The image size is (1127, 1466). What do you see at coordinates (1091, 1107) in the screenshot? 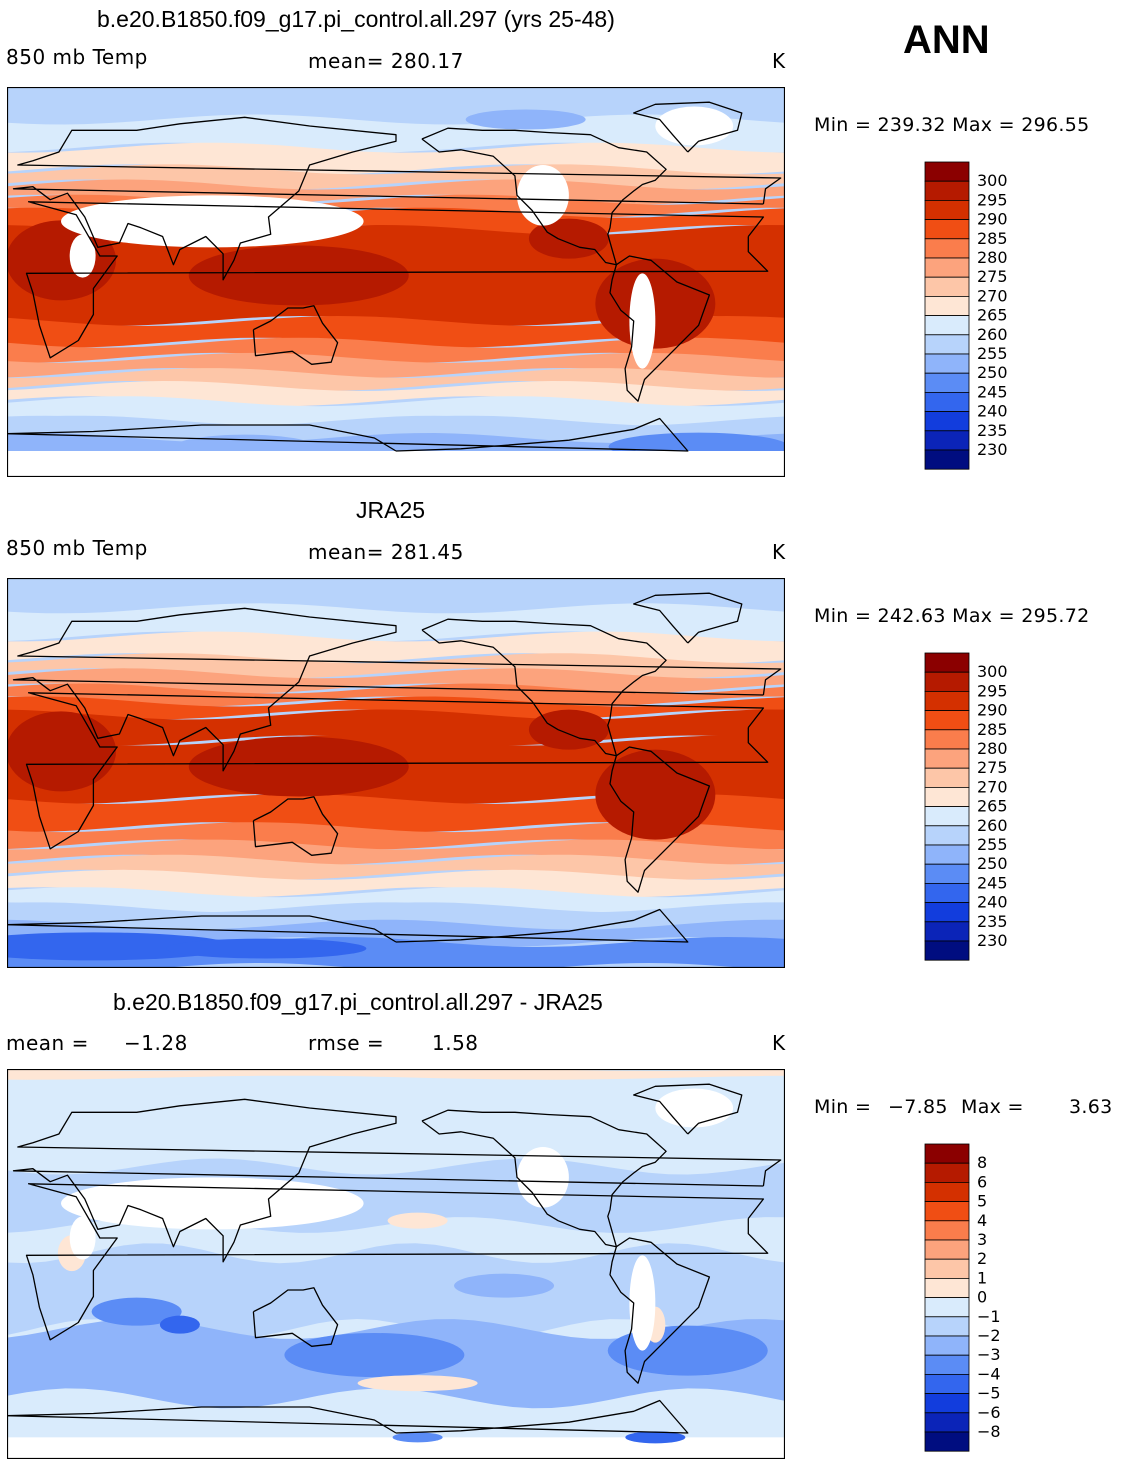
I see `panel3-max-value: 3.63` at bounding box center [1091, 1107].